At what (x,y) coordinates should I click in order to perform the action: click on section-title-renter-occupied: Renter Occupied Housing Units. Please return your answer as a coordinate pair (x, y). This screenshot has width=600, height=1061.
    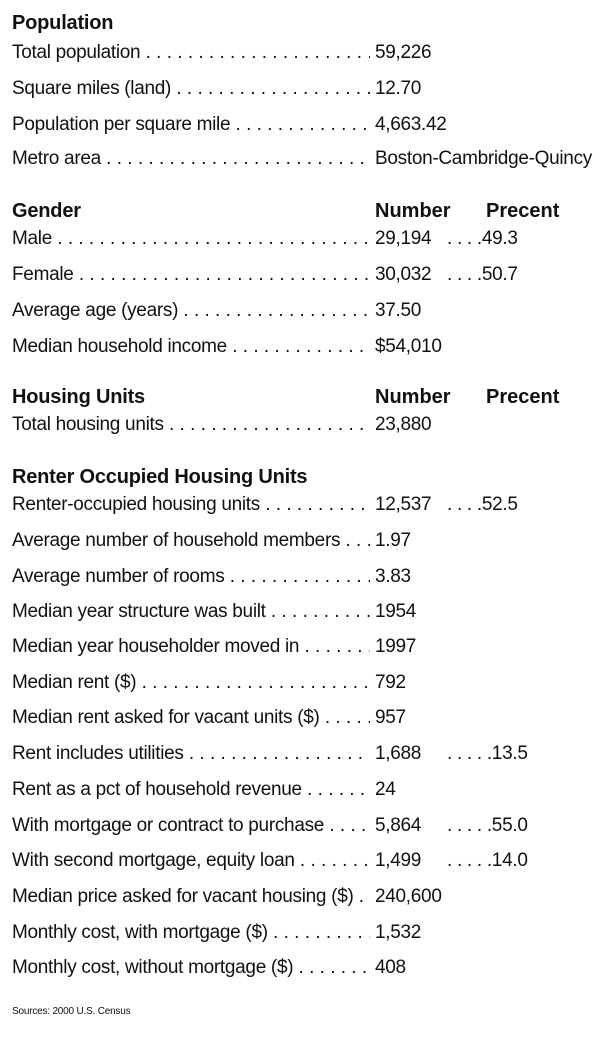
    Looking at the image, I should click on (160, 477).